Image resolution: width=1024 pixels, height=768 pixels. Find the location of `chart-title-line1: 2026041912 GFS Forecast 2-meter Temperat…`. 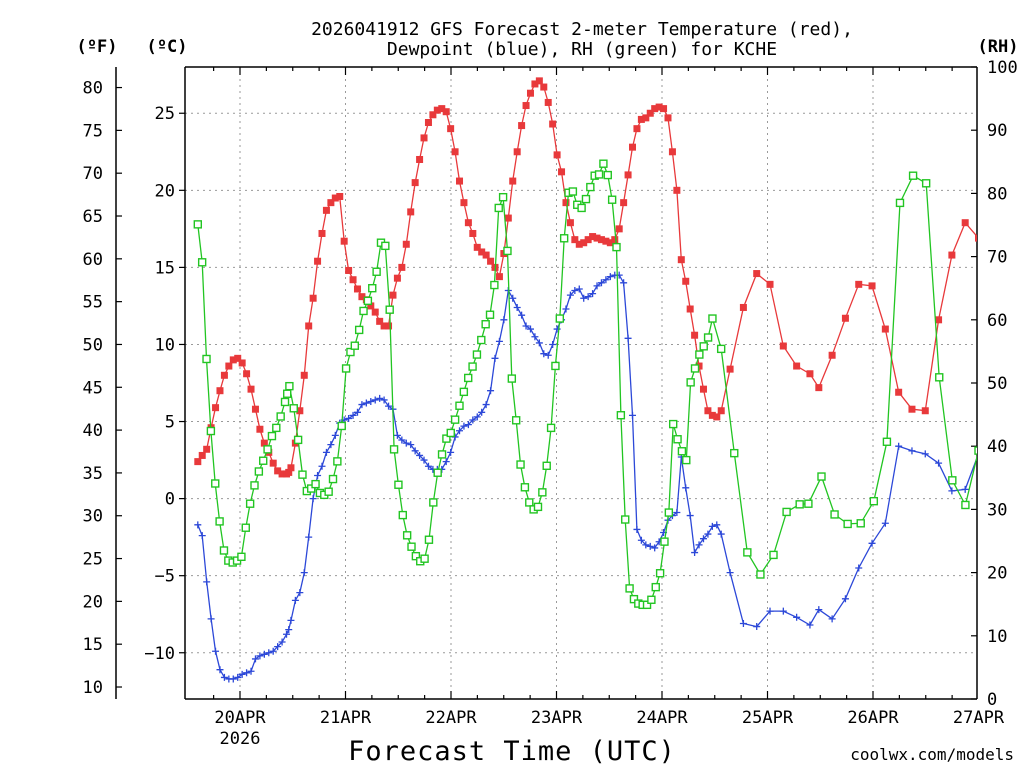

chart-title-line1: 2026041912 GFS Forecast 2-meter Temperat… is located at coordinates (582, 29).